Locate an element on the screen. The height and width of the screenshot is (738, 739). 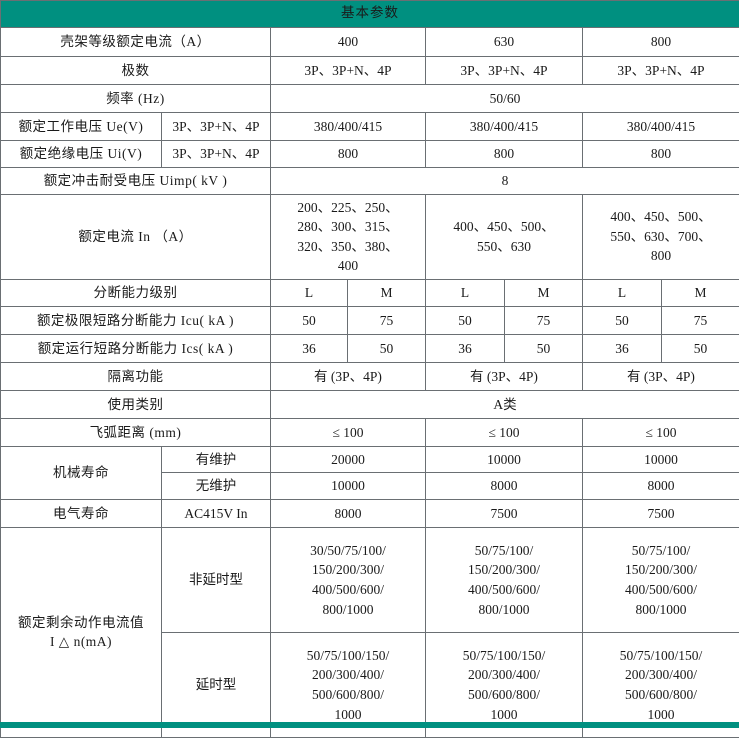
cell-arc-distance-800: ≤ 100 is located at coordinates (661, 432).